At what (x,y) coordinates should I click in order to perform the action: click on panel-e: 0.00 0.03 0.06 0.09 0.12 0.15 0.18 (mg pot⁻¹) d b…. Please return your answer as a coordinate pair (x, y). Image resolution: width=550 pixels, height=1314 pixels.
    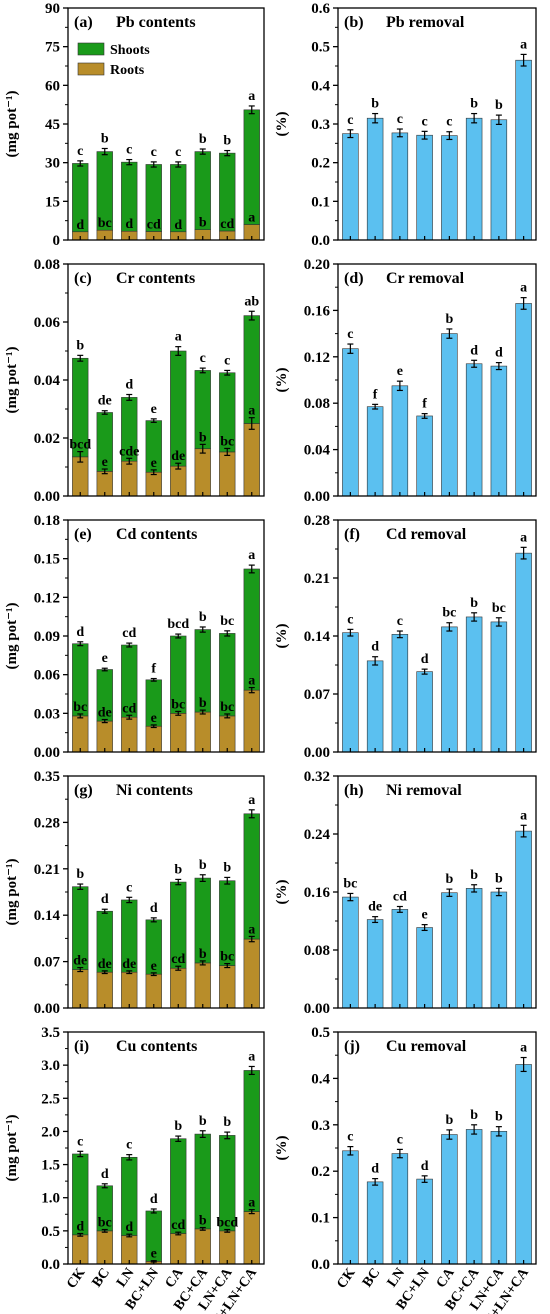
    Looking at the image, I should click on (134, 637).